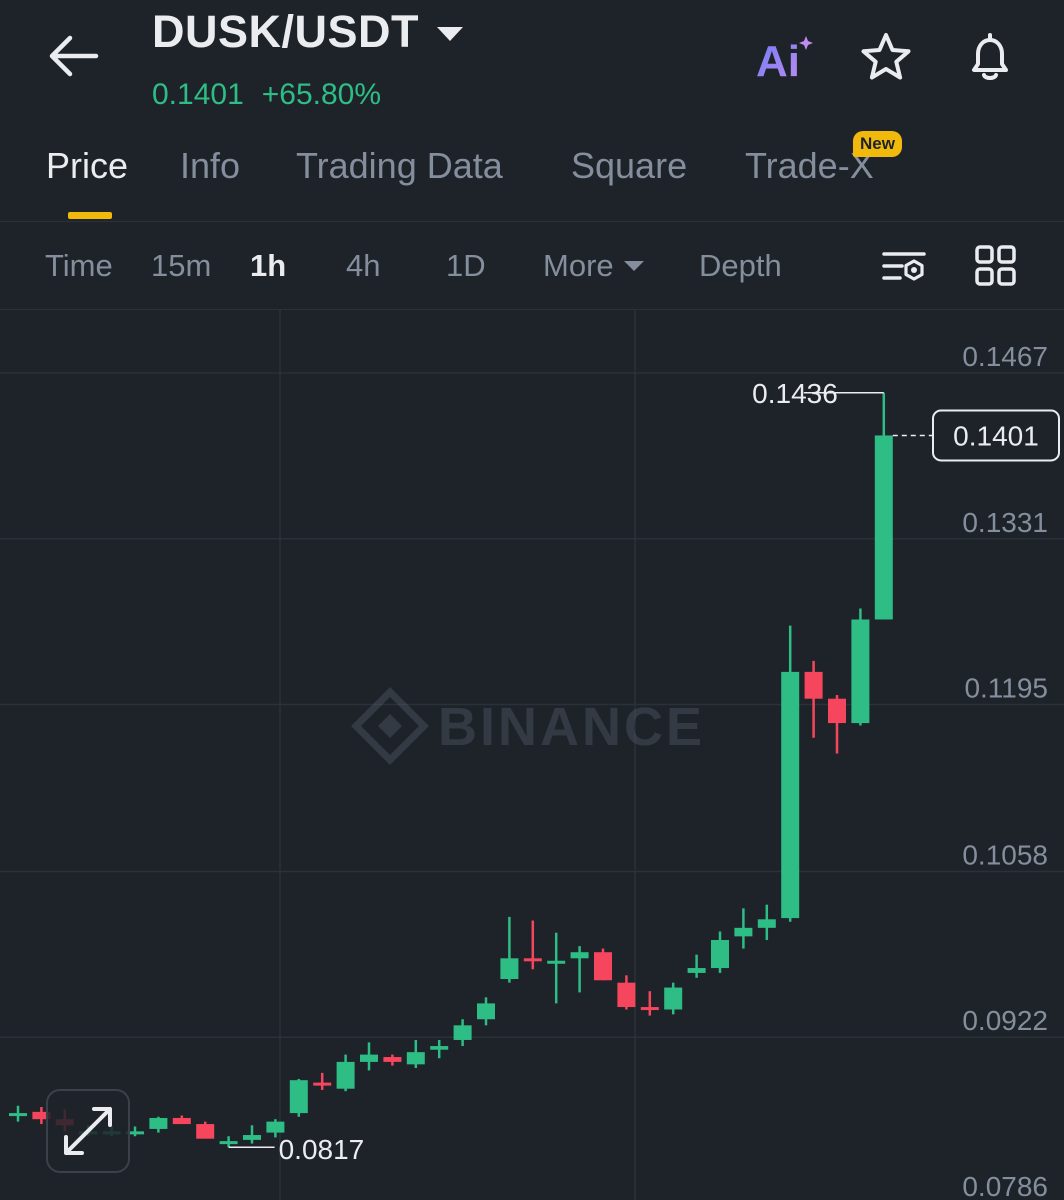 This screenshot has width=1064, height=1200. Describe the element at coordinates (996, 266) in the screenshot. I see `layout-grid-icon` at that location.